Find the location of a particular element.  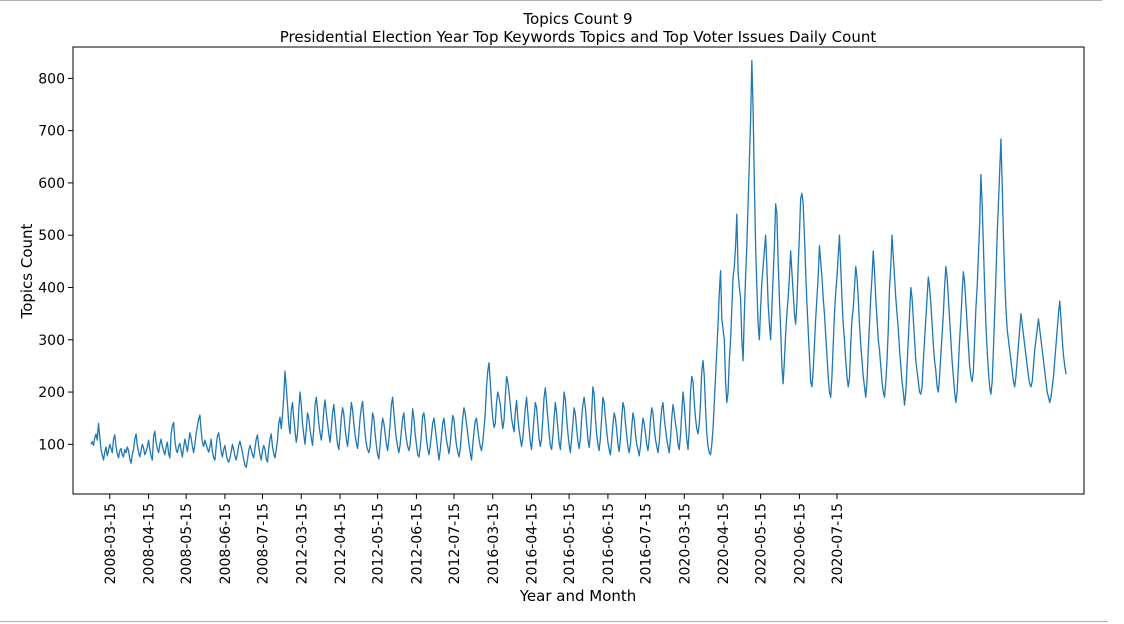

y-axis-ticks: 100 200 300 400 500 600 700 800 is located at coordinates (55, 262).